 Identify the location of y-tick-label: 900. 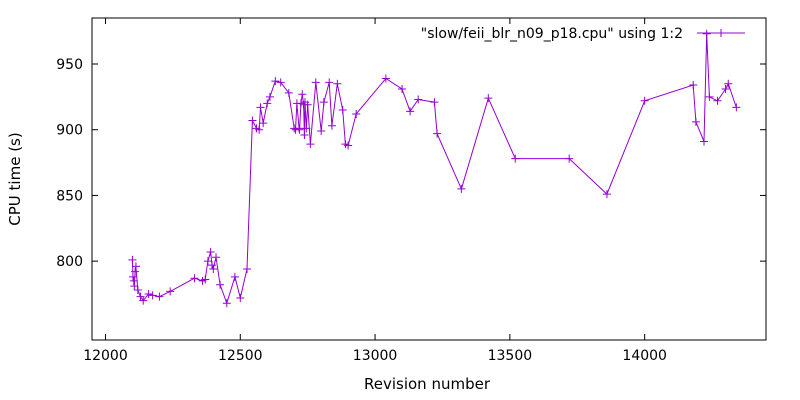
(69, 131).